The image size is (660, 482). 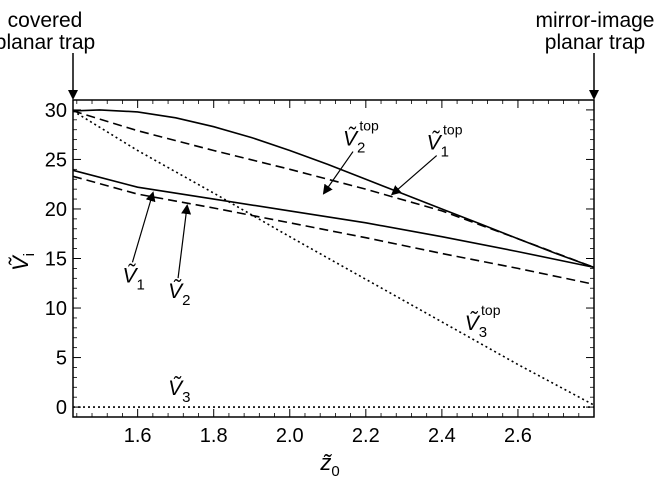 I want to click on y-tick-label: 10, so click(x=56, y=309).